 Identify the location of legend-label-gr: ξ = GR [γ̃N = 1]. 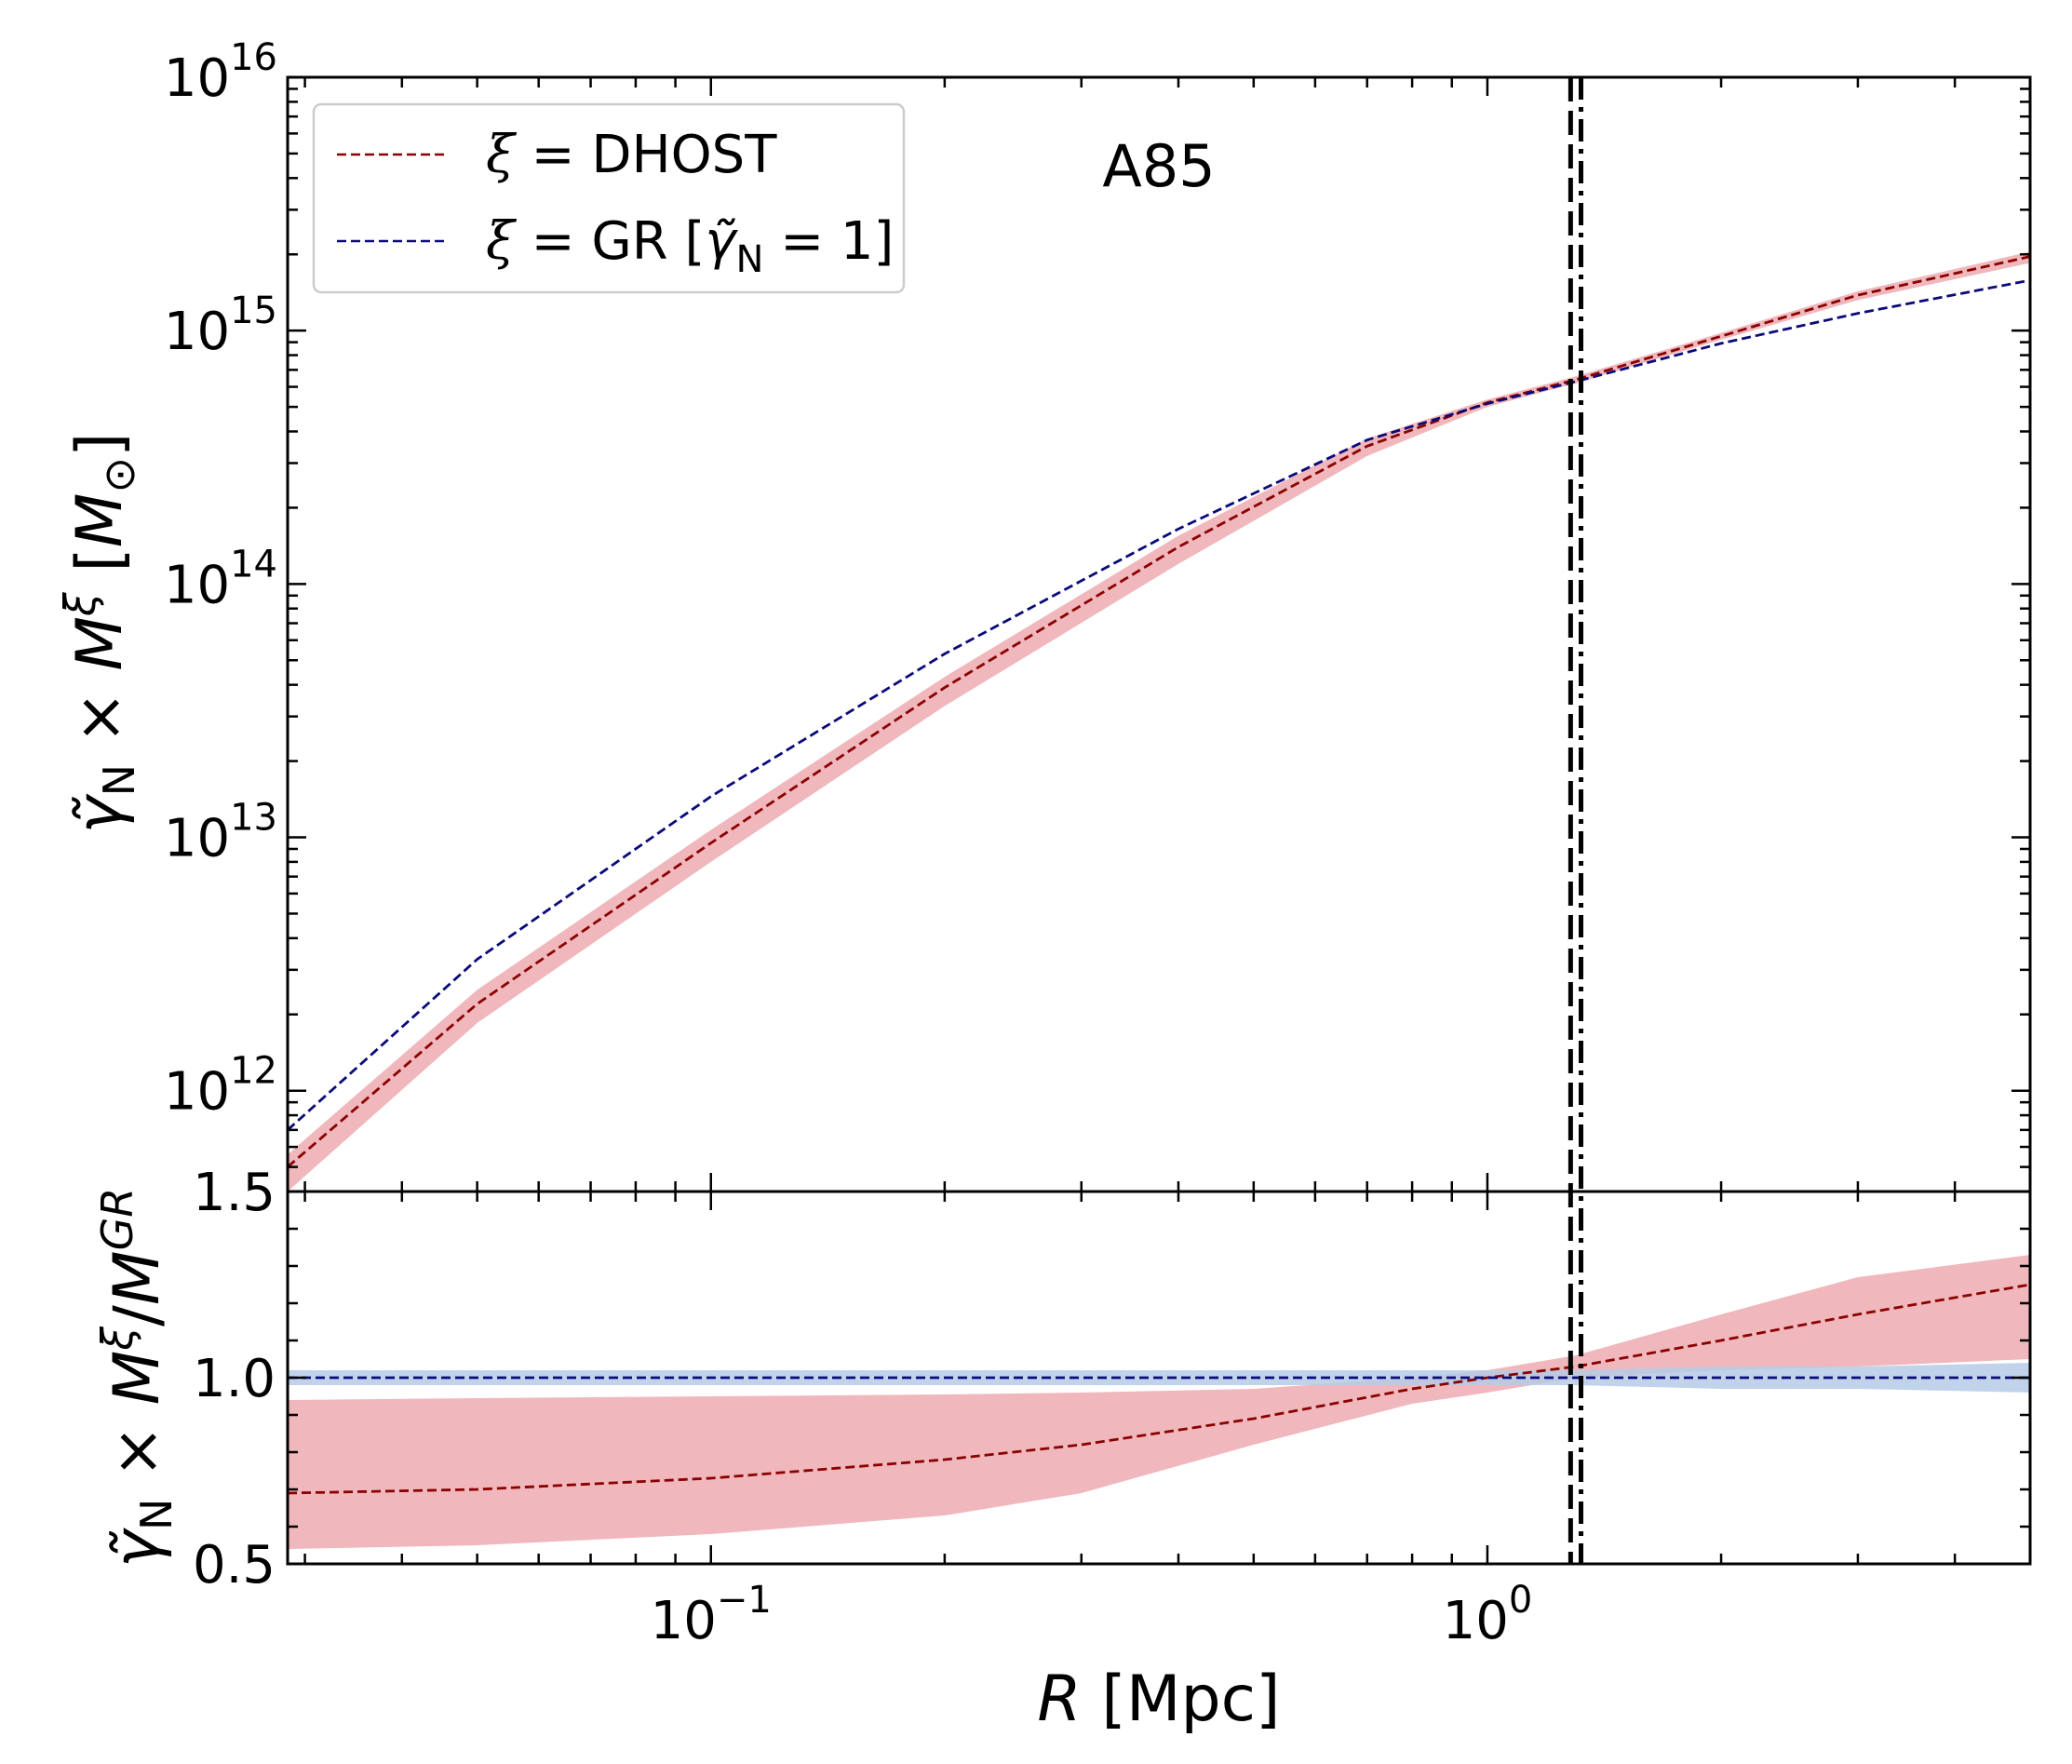
(690, 246).